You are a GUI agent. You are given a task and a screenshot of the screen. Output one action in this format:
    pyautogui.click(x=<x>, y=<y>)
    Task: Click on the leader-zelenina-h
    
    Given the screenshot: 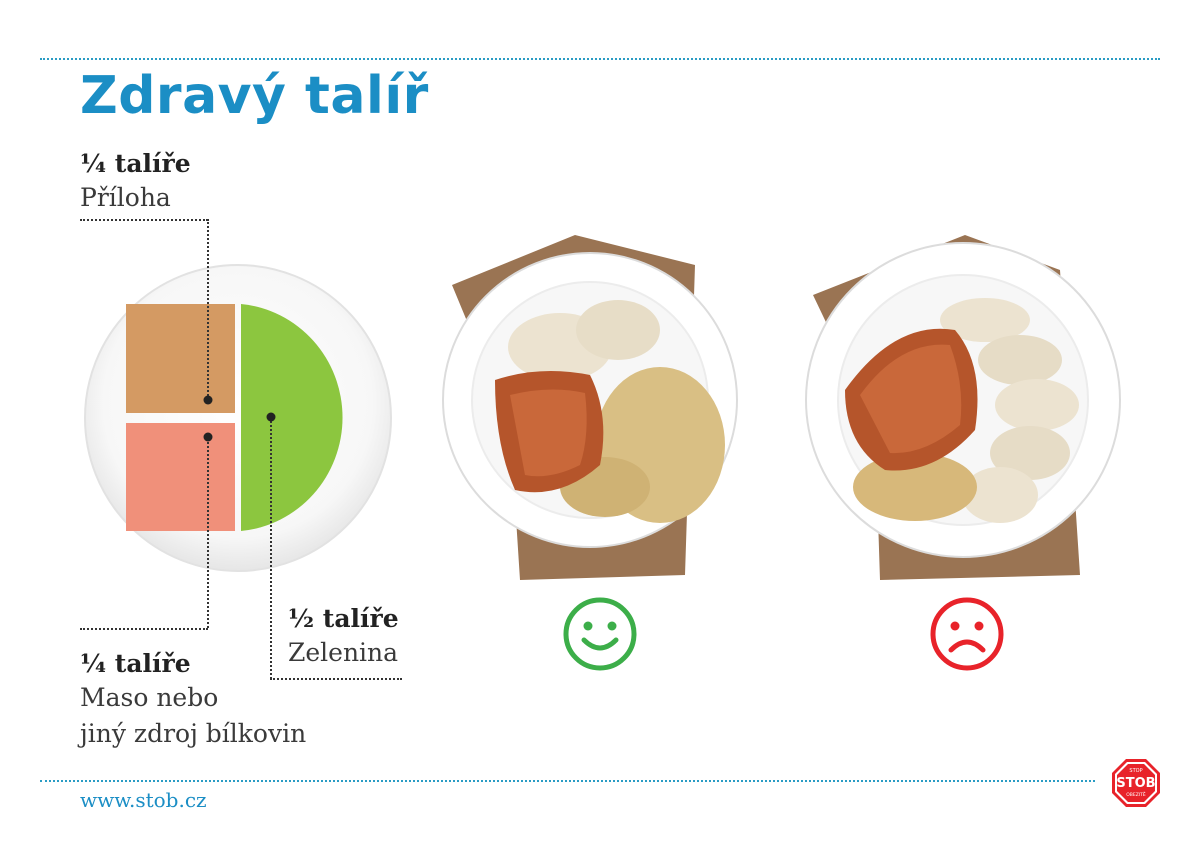 What is the action you would take?
    pyautogui.click(x=336, y=679)
    